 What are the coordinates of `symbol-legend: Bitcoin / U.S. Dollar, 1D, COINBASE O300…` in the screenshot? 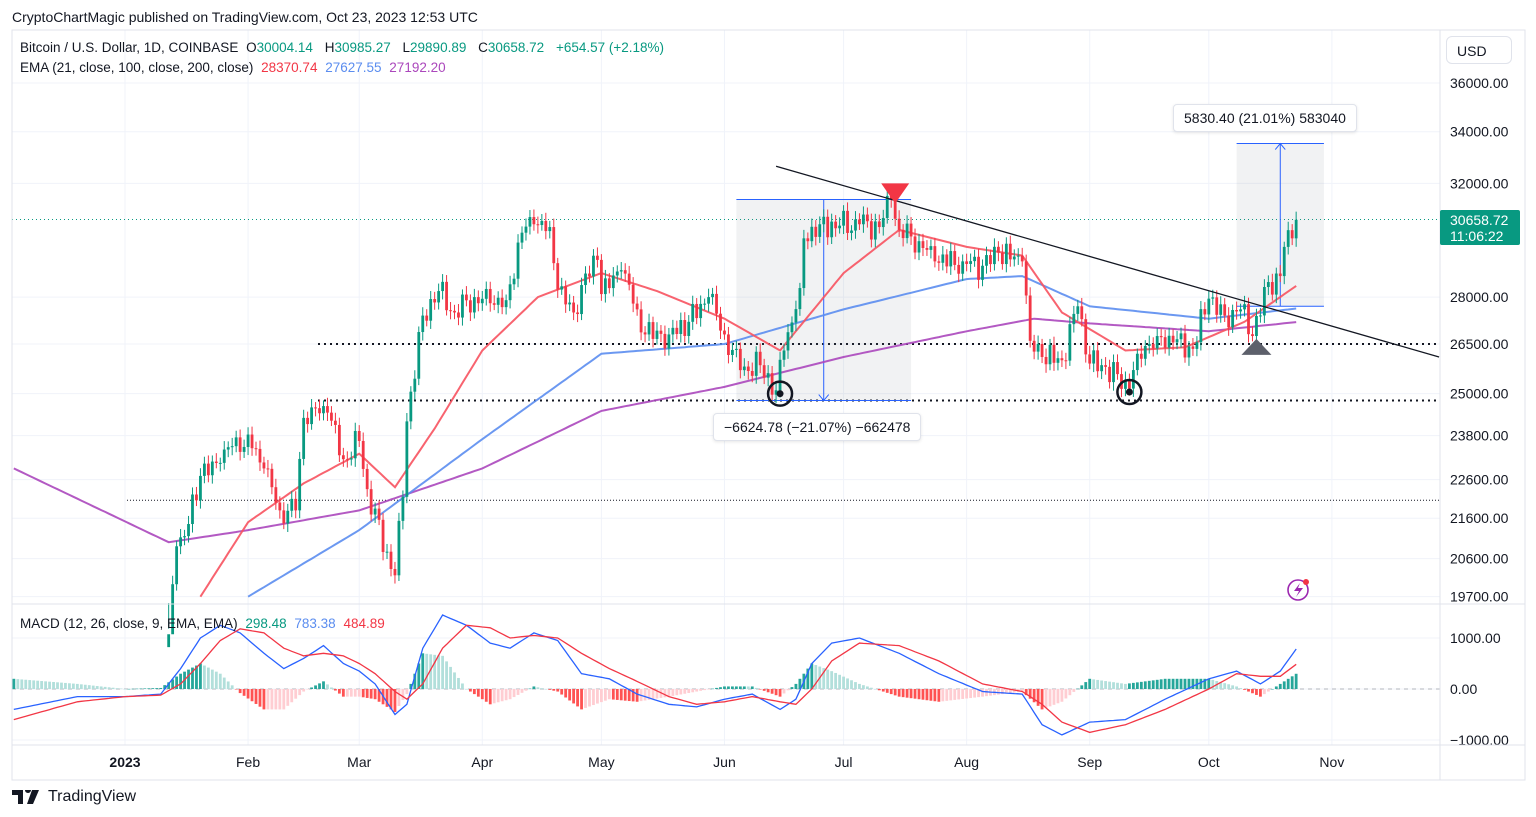 It's located at (344, 47).